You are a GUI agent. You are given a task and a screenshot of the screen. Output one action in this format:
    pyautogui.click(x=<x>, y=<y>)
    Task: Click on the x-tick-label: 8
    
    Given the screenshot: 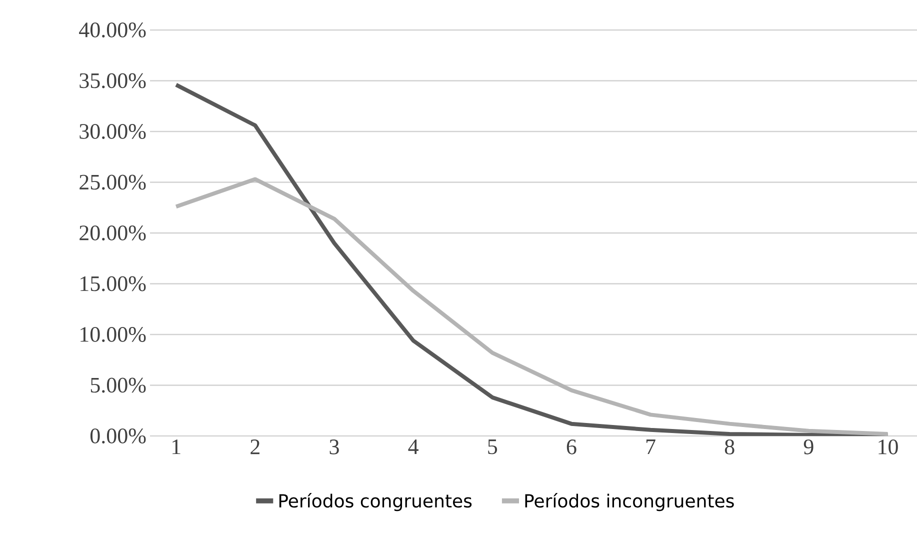 What is the action you would take?
    pyautogui.click(x=729, y=447)
    